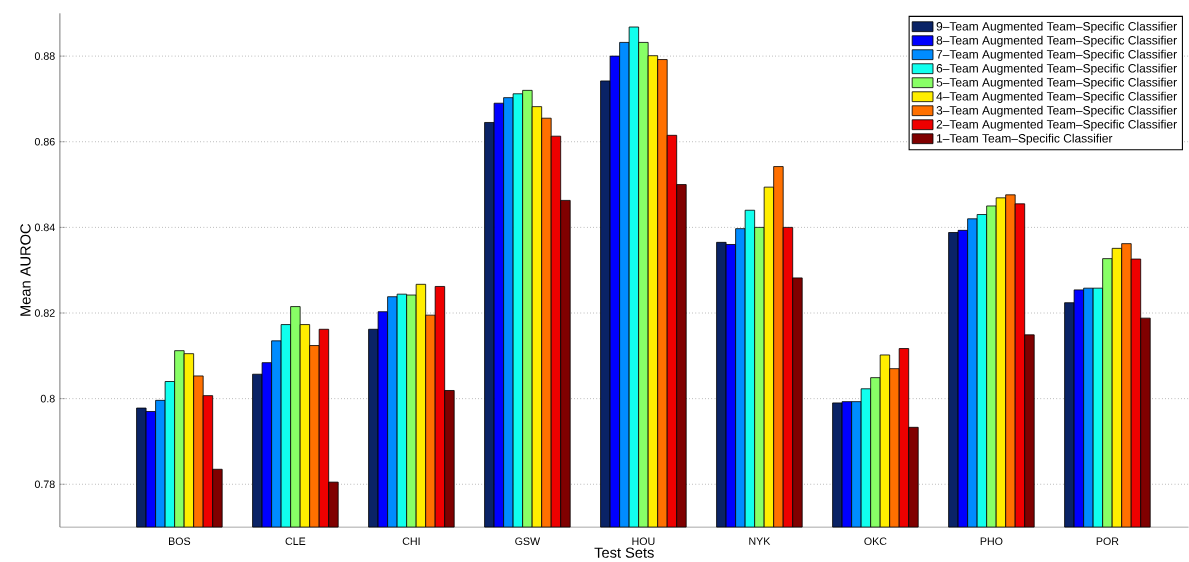 Image resolution: width=1189 pixels, height=562 pixels. What do you see at coordinates (1056, 41) in the screenshot?
I see `legend-label: 8–Team Augmented Team–Specific Classifier` at bounding box center [1056, 41].